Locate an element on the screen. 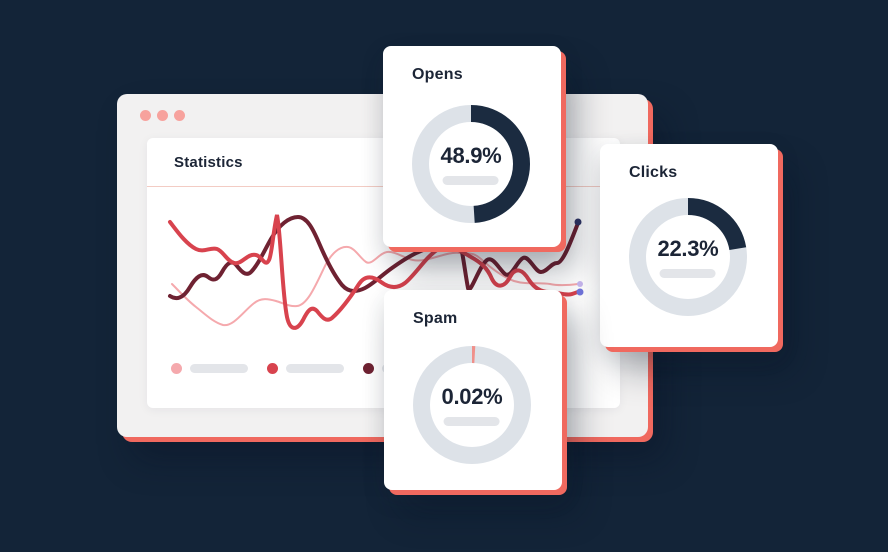 This screenshot has width=888, height=552. spam-donut-ring is located at coordinates (472, 405).